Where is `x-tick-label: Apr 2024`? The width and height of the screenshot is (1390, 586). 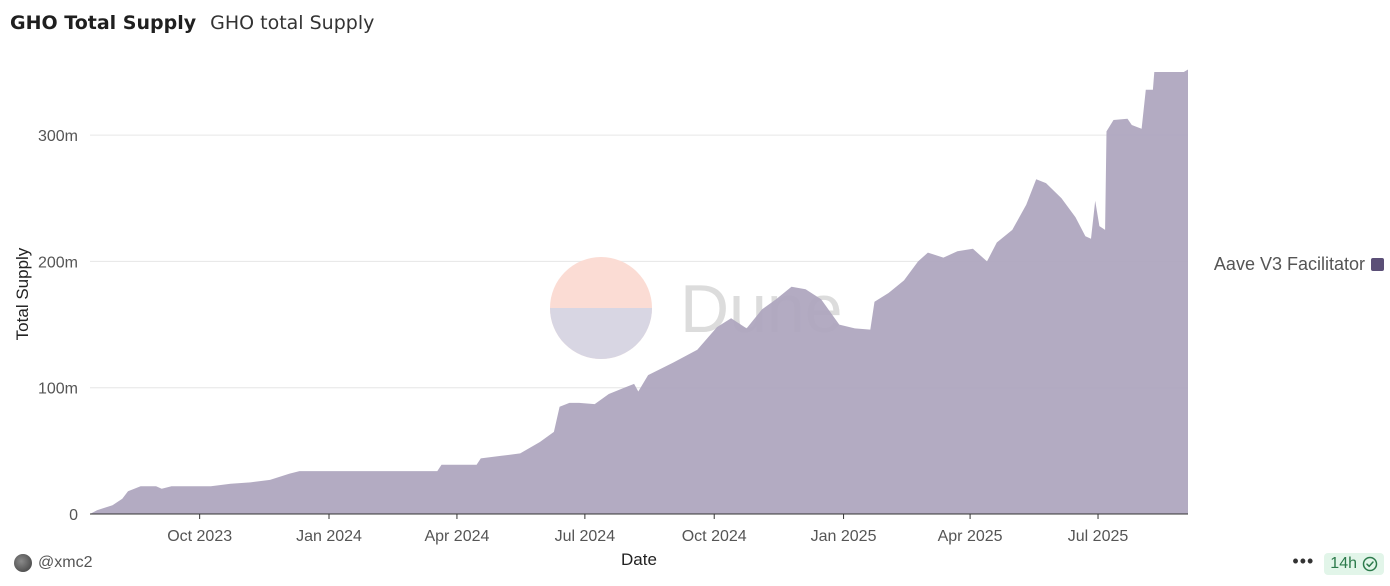
x-tick-label: Apr 2024 is located at coordinates (456, 536).